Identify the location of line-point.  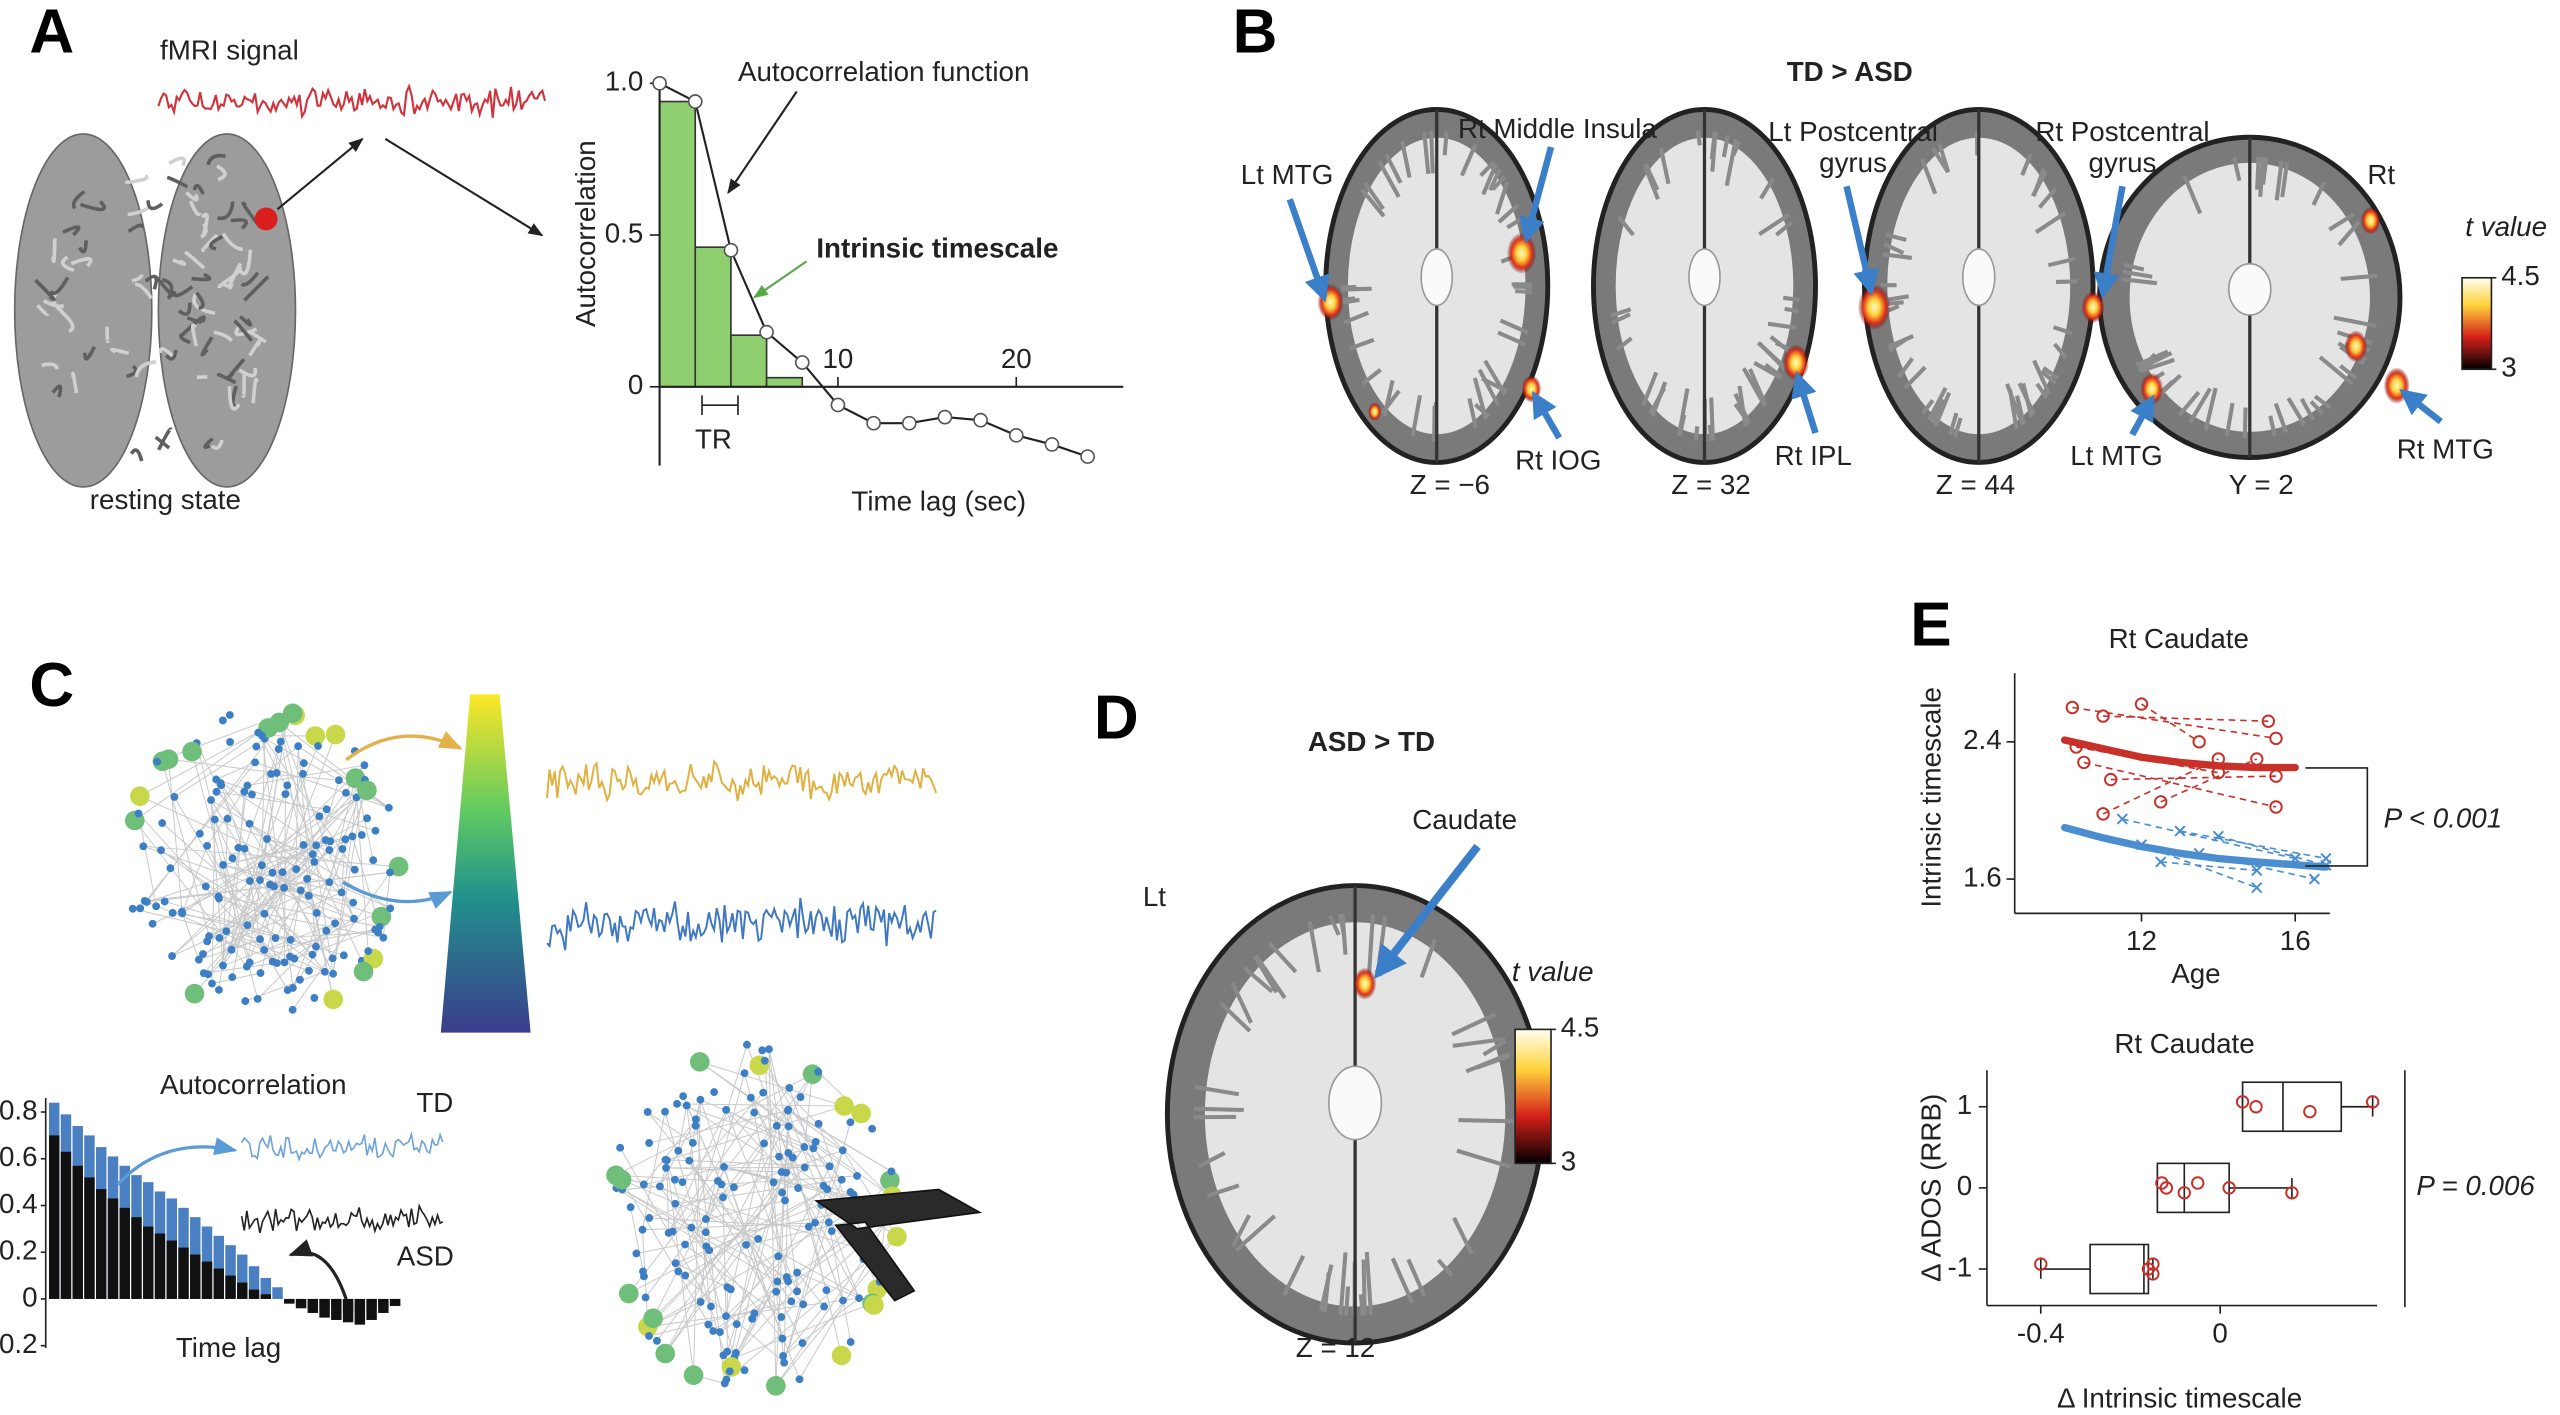
(1052, 444).